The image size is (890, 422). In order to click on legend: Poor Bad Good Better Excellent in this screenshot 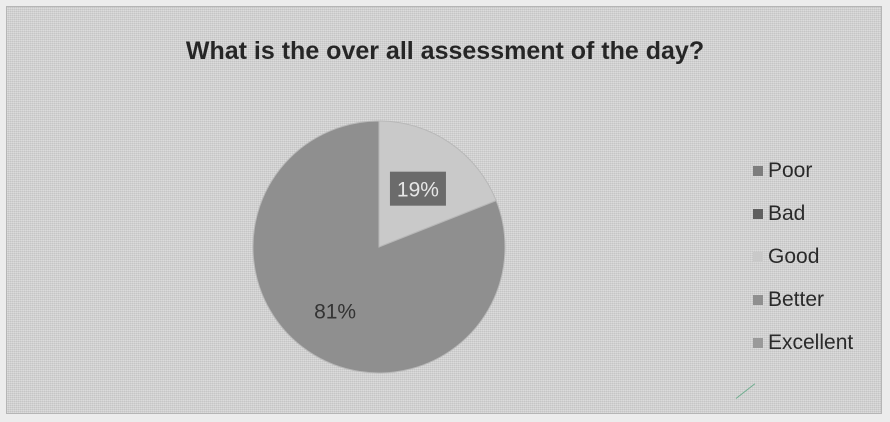, I will do `click(816, 256)`.